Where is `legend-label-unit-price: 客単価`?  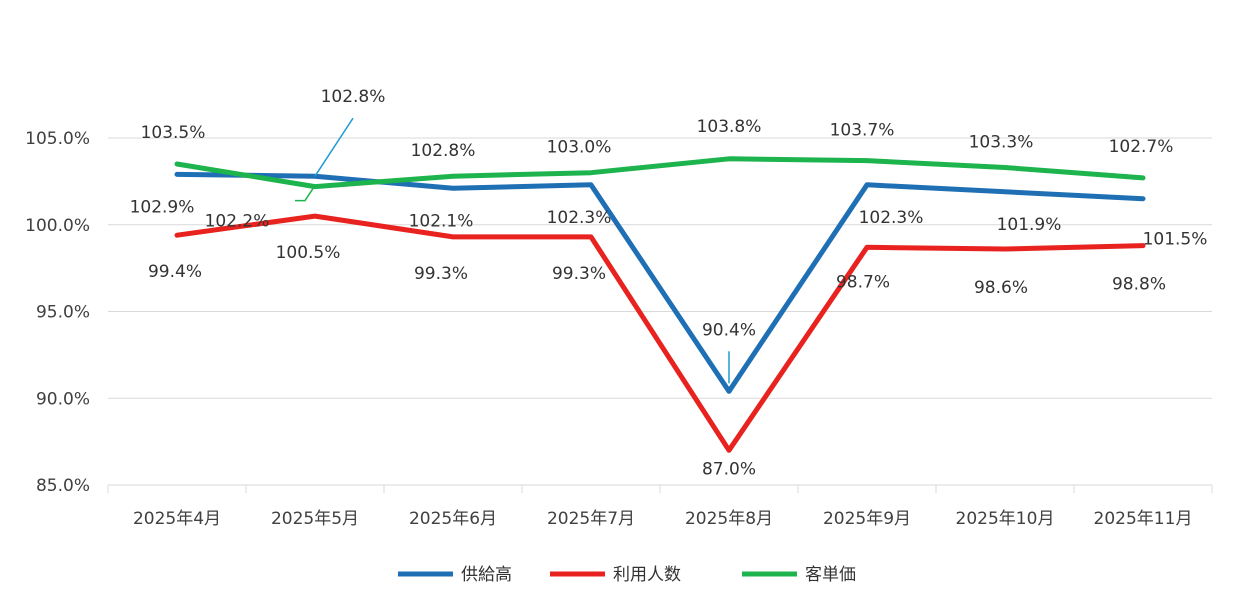 legend-label-unit-price: 客単価 is located at coordinates (830, 575).